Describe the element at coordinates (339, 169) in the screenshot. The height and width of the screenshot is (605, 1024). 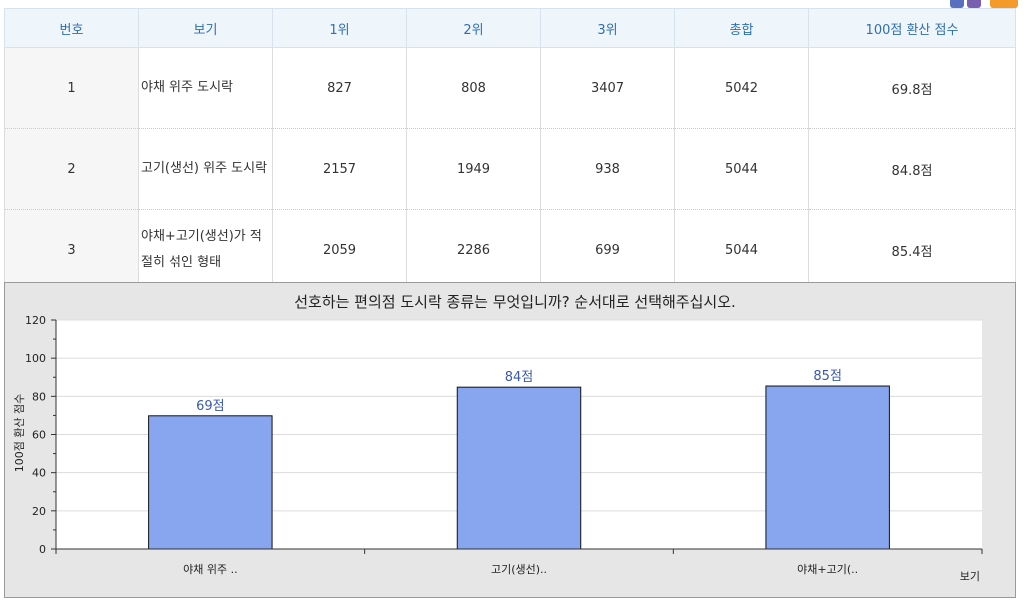
I see `cell-first: 2157` at that location.